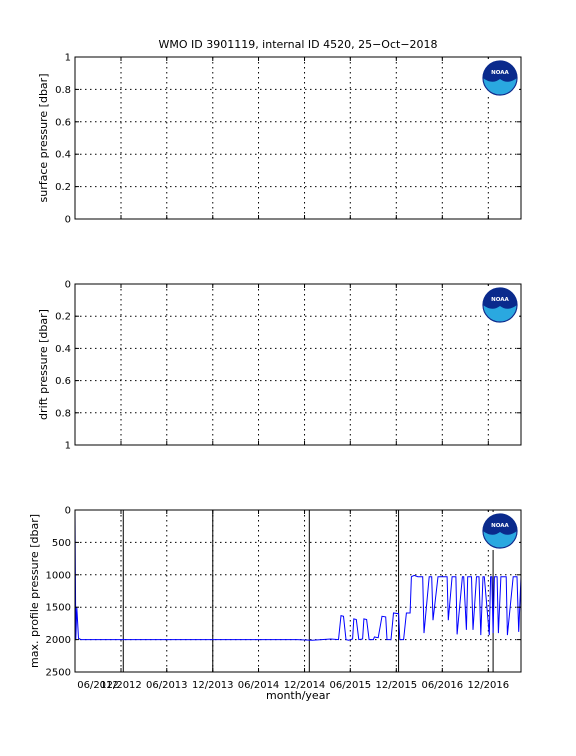 Image resolution: width=576 pixels, height=756 pixels. Describe the element at coordinates (443, 685) in the screenshot. I see `x-tick-label: 06/2016` at that location.